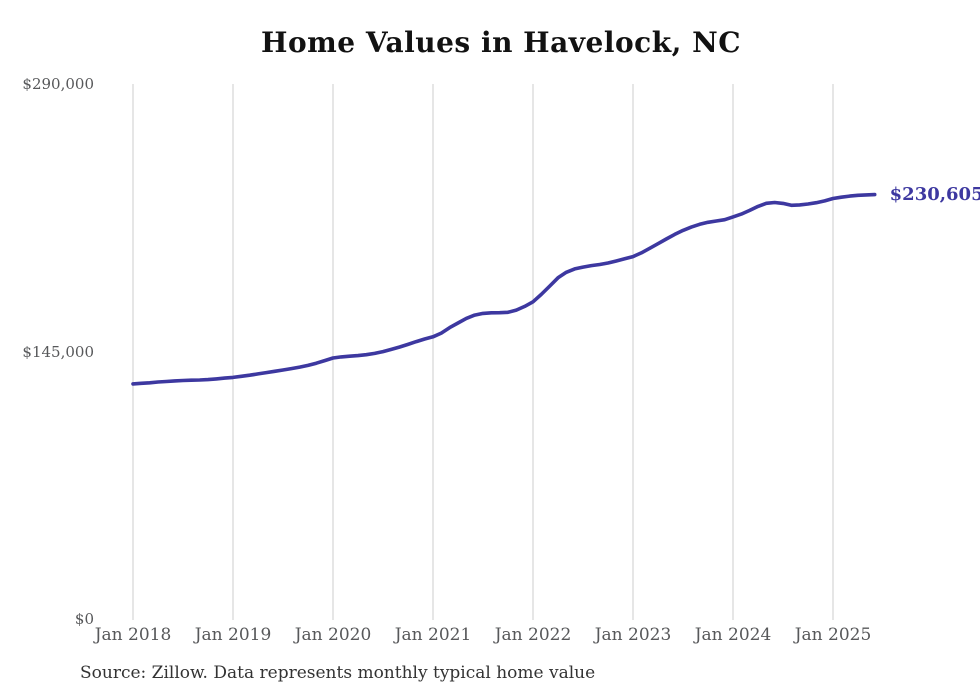 The height and width of the screenshot is (699, 980). What do you see at coordinates (84, 619) in the screenshot?
I see `y-tick-label: $0` at bounding box center [84, 619].